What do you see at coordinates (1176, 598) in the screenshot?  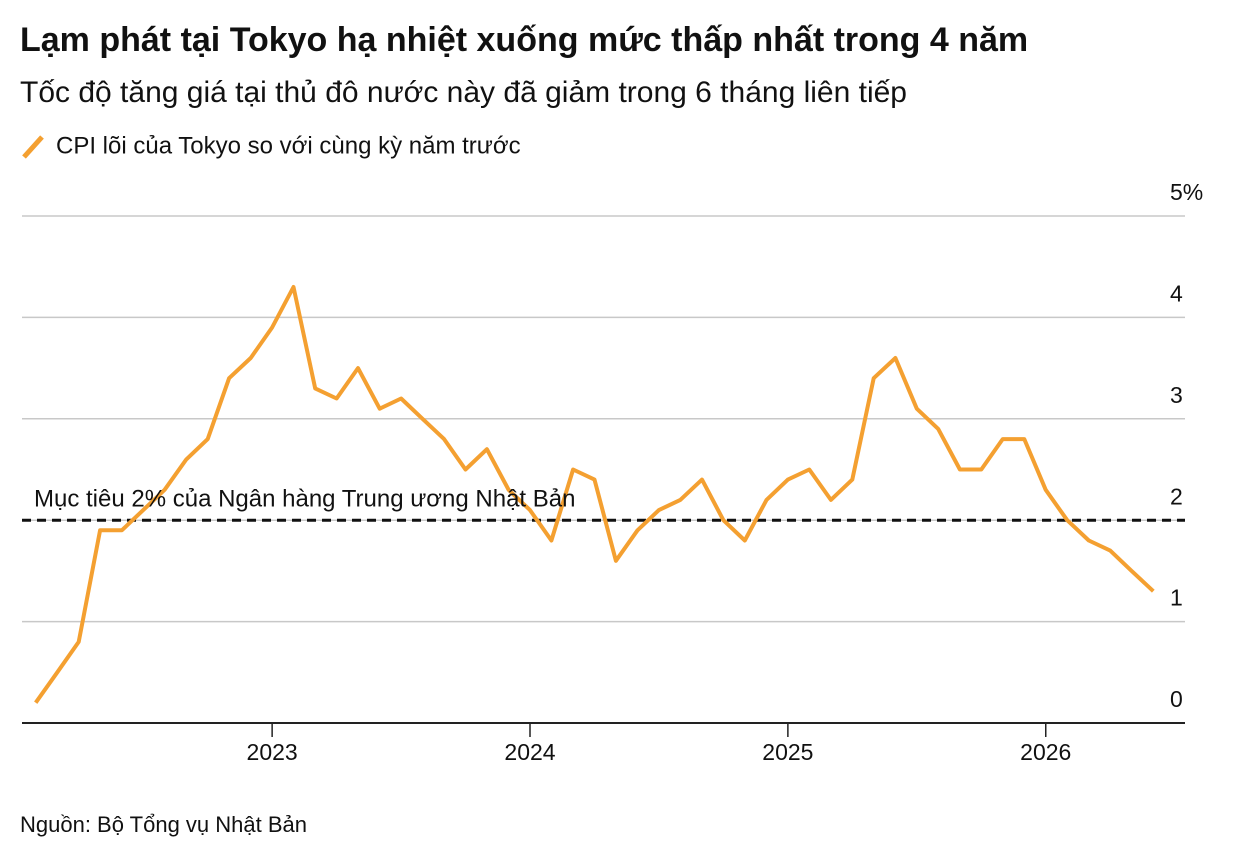 I see `y-tick-label: 1` at bounding box center [1176, 598].